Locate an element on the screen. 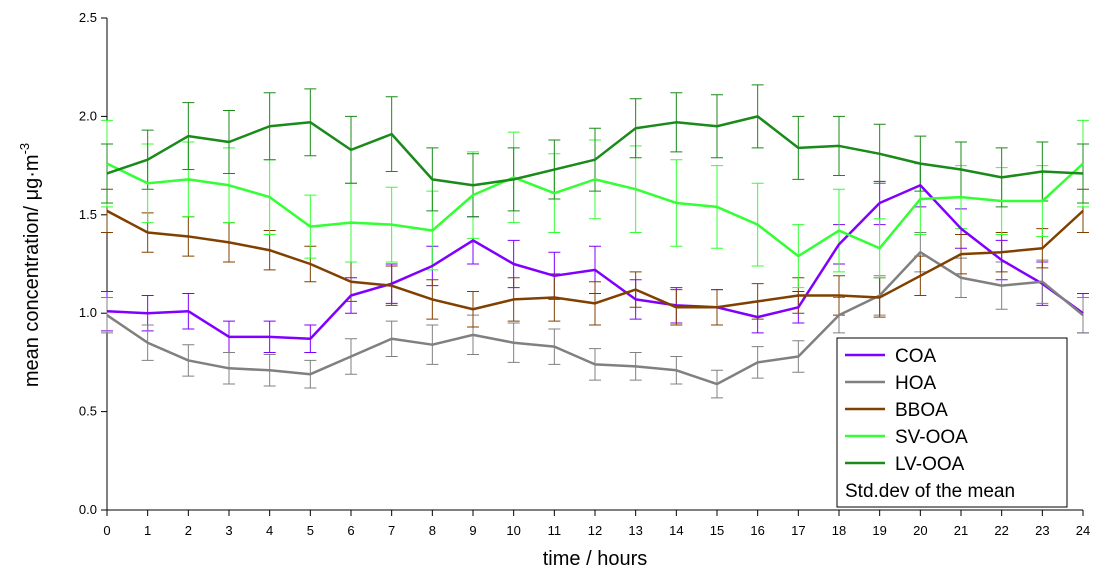 The image size is (1093, 575). legend-label: LV-OOA is located at coordinates (930, 464).